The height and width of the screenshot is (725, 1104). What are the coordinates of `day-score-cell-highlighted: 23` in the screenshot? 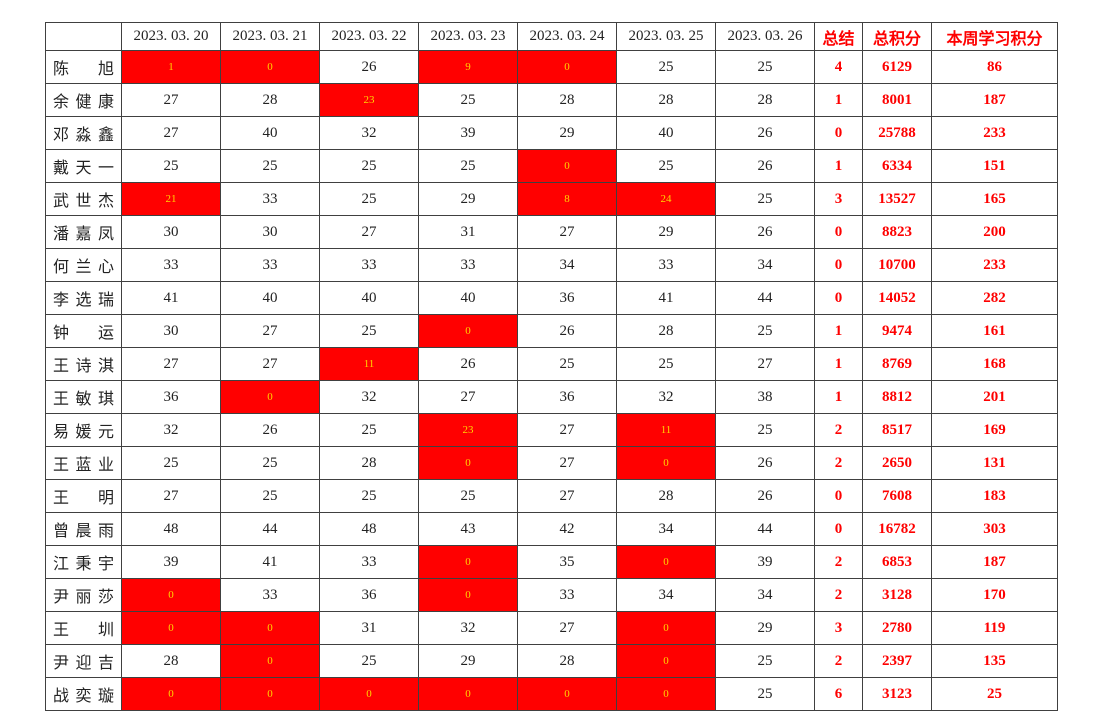 It's located at (468, 430).